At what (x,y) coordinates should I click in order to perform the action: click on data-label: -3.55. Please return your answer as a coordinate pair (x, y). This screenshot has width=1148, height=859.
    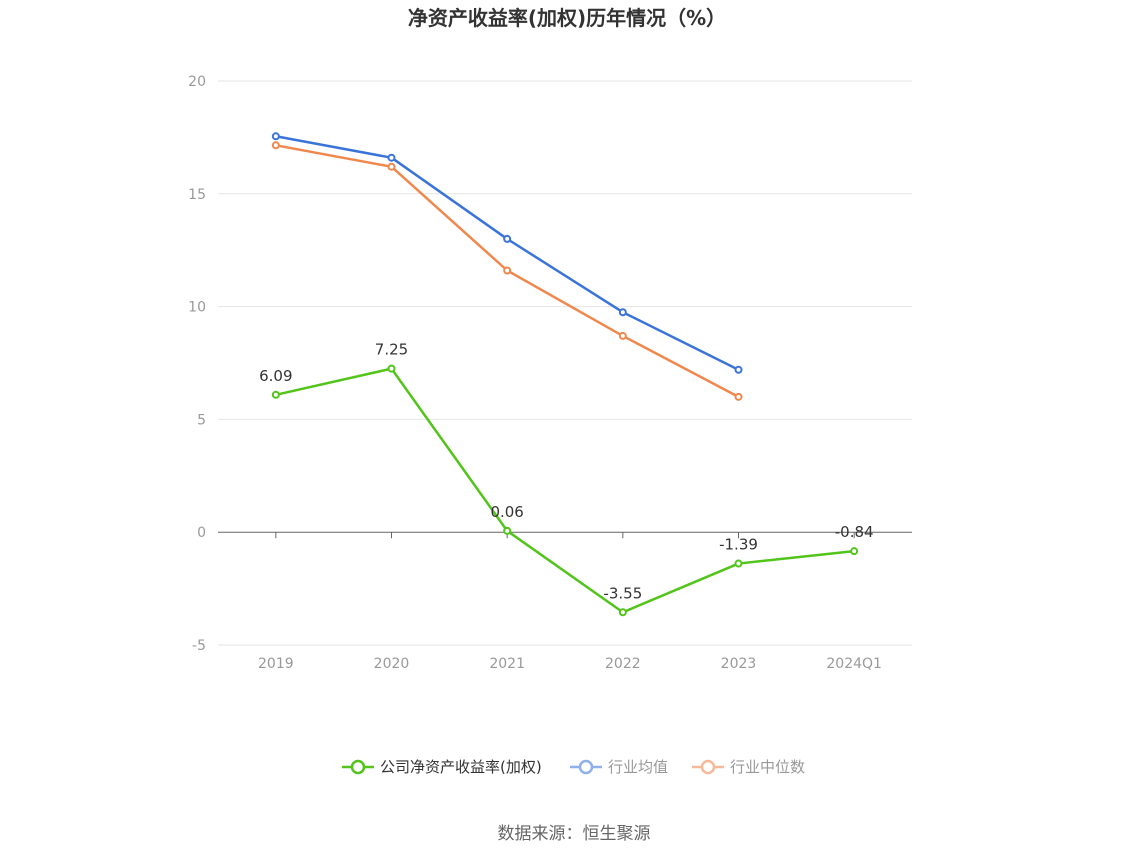
    Looking at the image, I should click on (622, 593).